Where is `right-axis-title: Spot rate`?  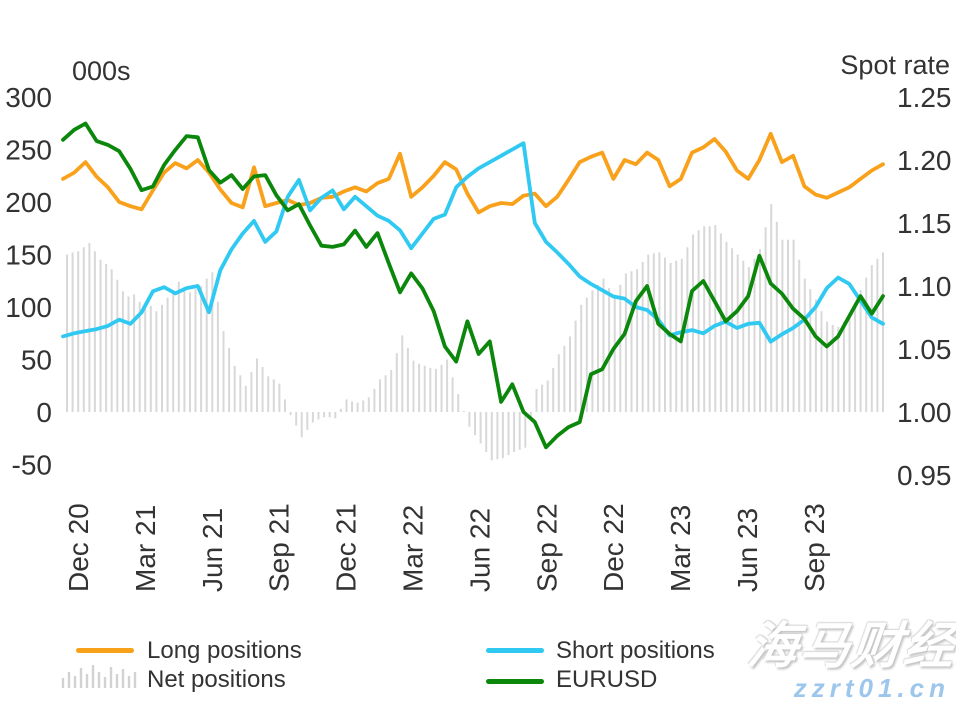 right-axis-title: Spot rate is located at coordinates (895, 65).